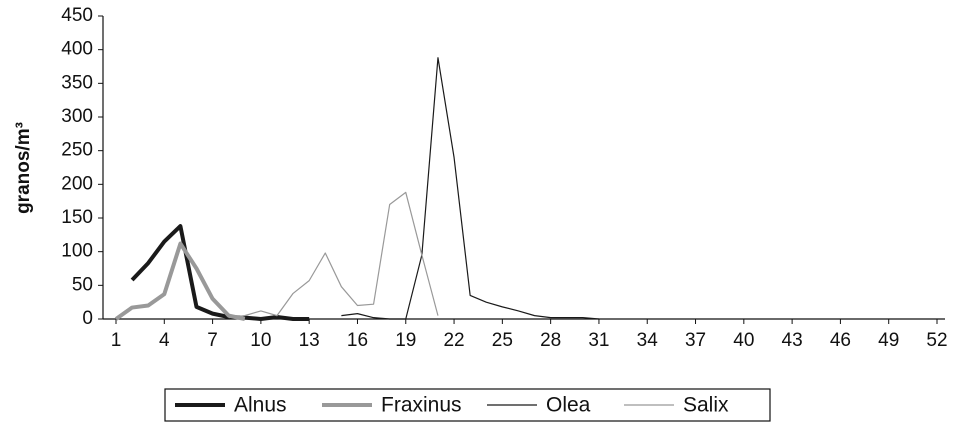 The width and height of the screenshot is (960, 422). What do you see at coordinates (309, 340) in the screenshot?
I see `x-tick-label: 13` at bounding box center [309, 340].